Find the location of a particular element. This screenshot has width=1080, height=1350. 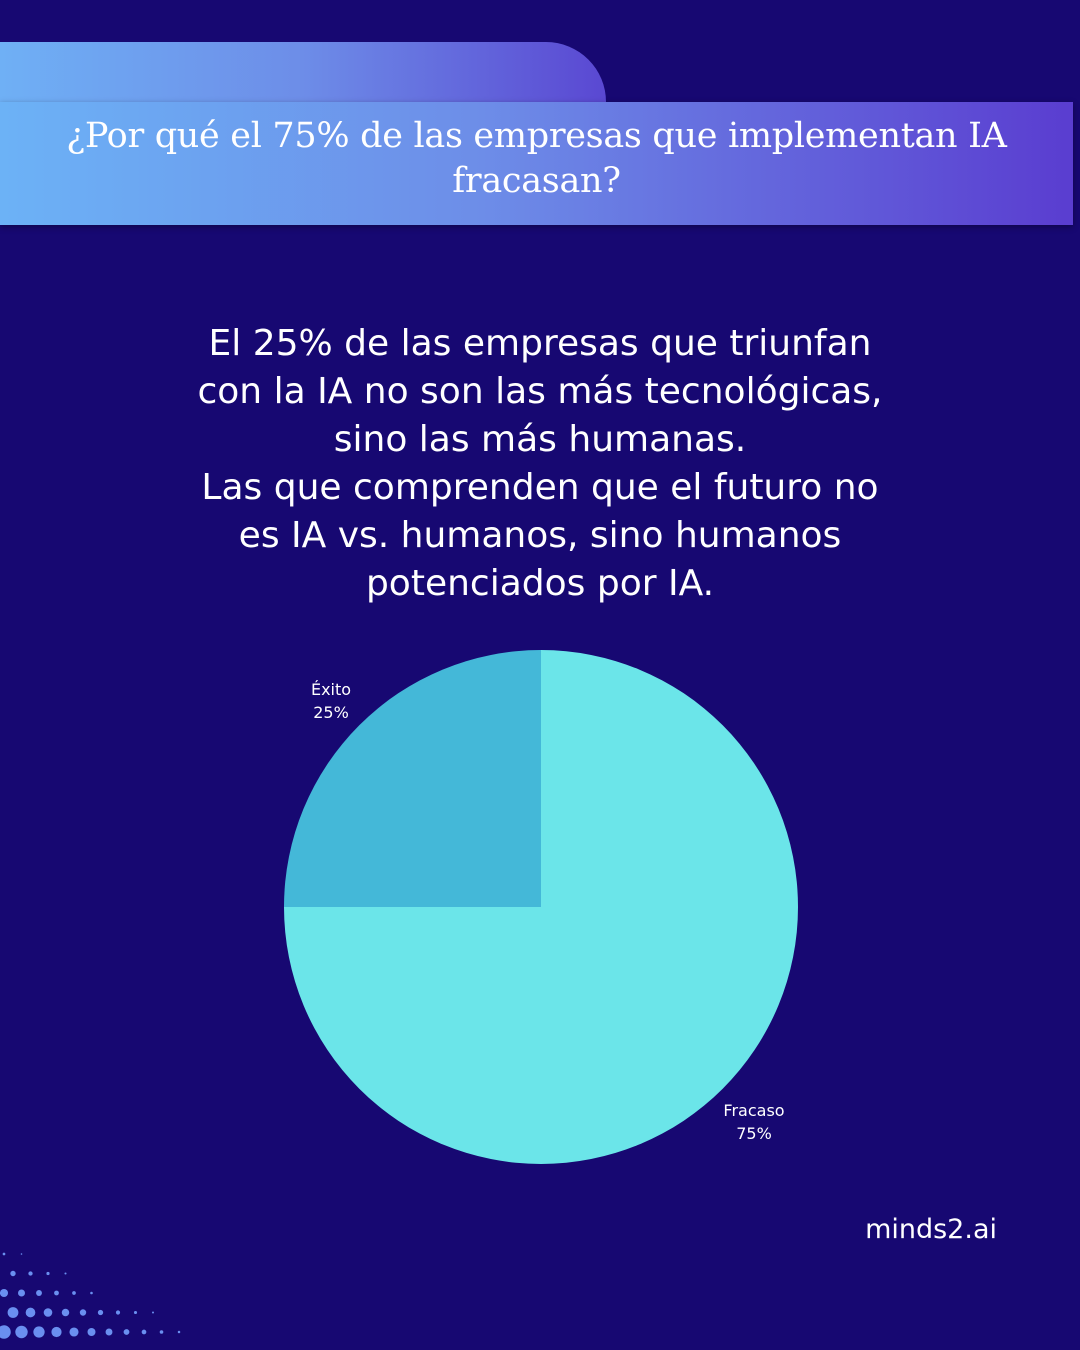

lead-line: Las que comprenden que el futuro no is located at coordinates (540, 487).